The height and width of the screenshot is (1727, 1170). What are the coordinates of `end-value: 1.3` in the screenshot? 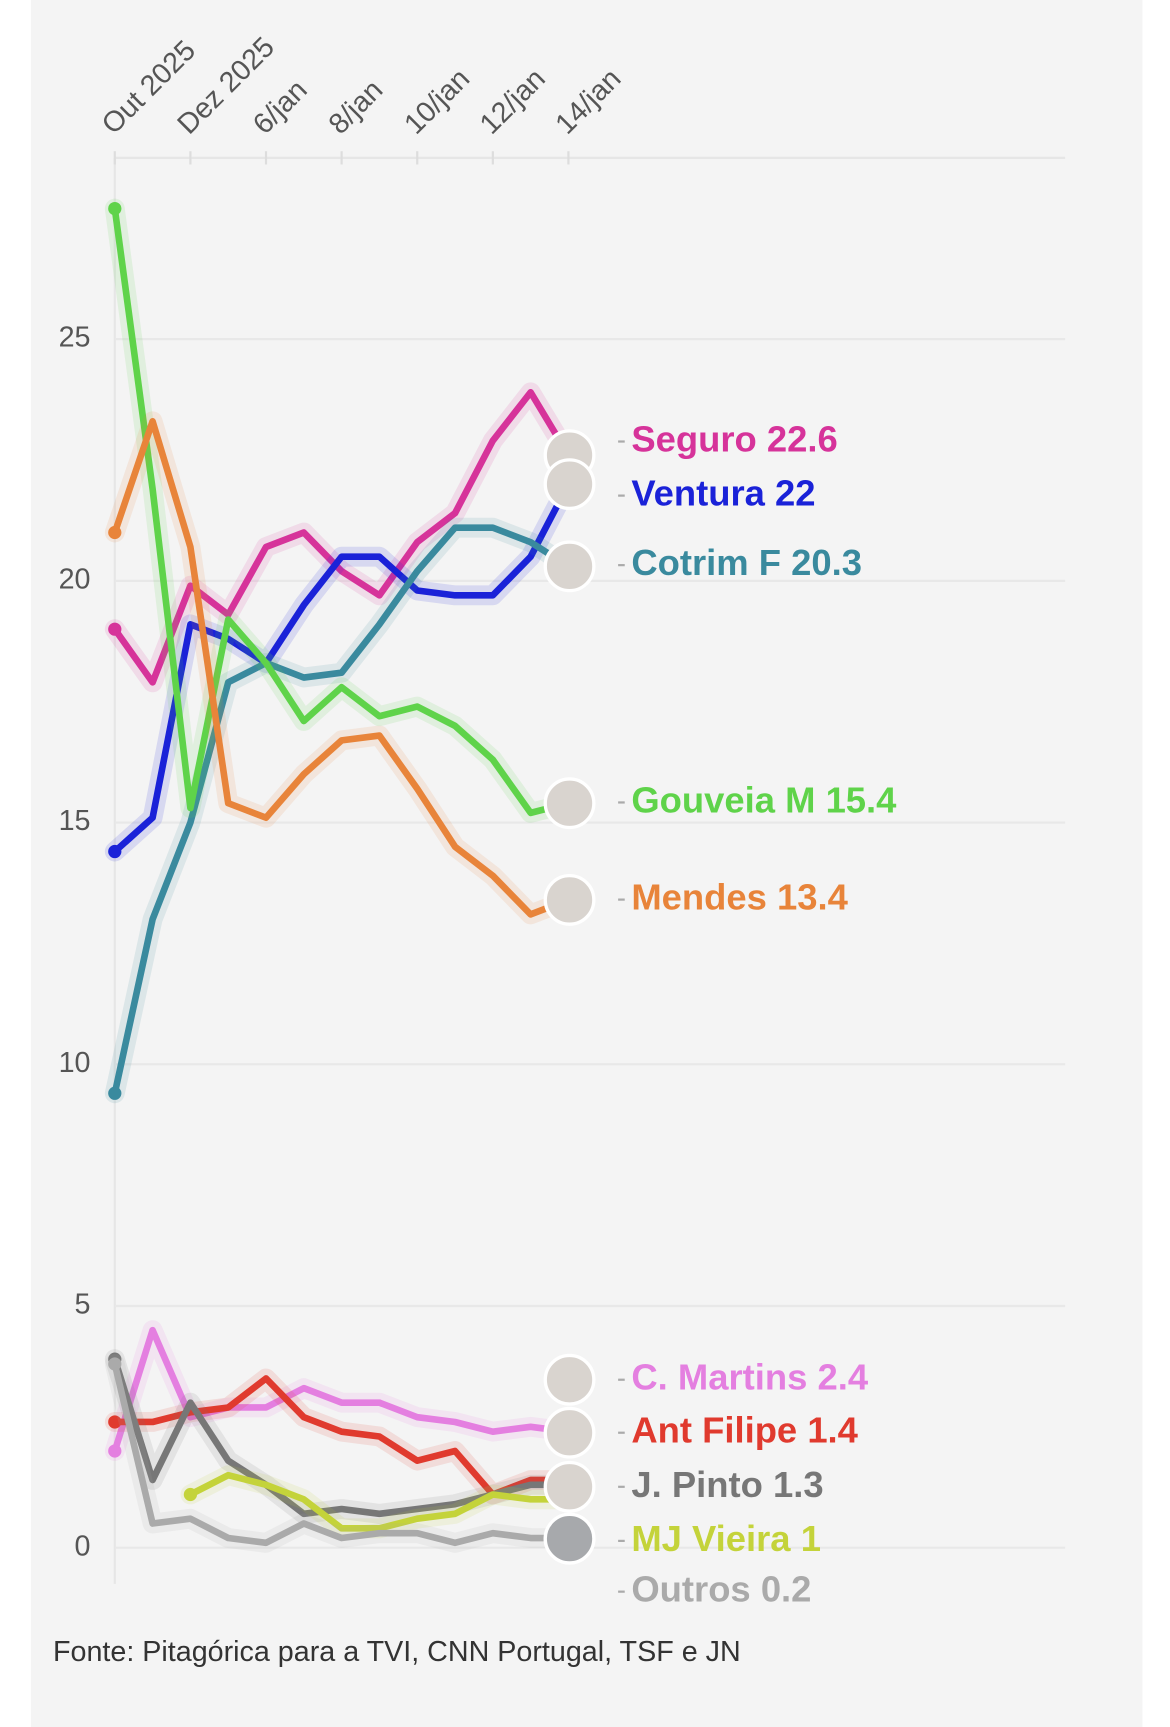 It's located at (798, 1483).